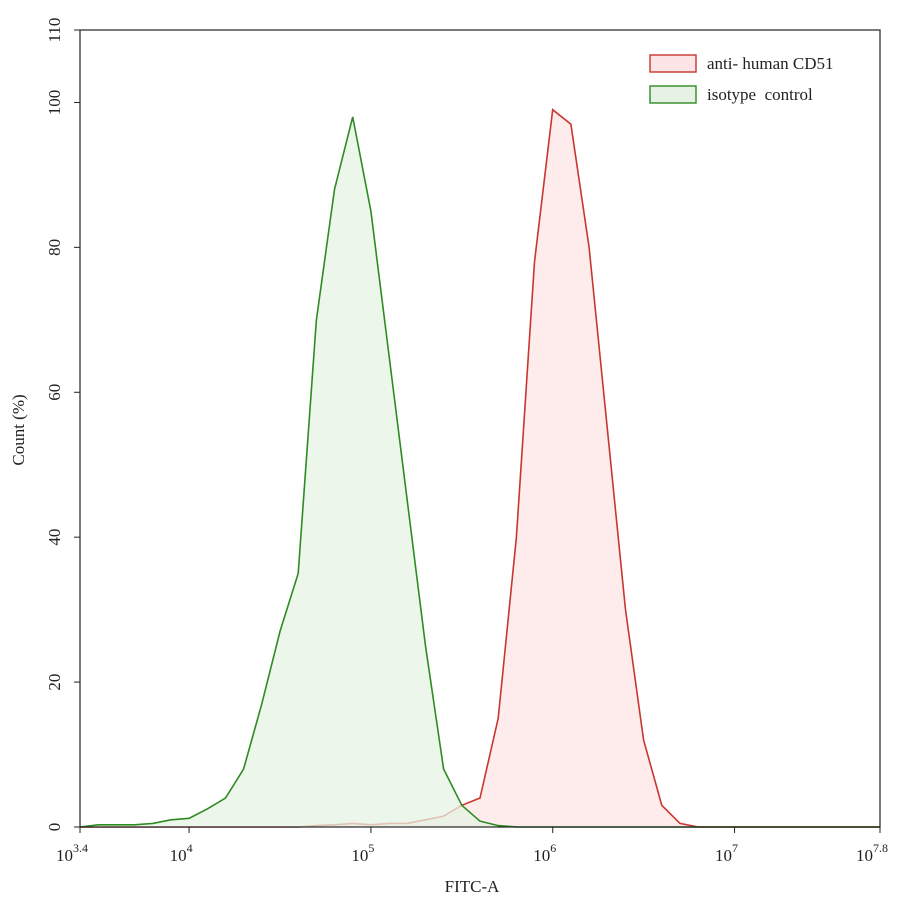 The height and width of the screenshot is (906, 902). What do you see at coordinates (735, 848) in the screenshot?
I see `x-tick-exponent: 7` at bounding box center [735, 848].